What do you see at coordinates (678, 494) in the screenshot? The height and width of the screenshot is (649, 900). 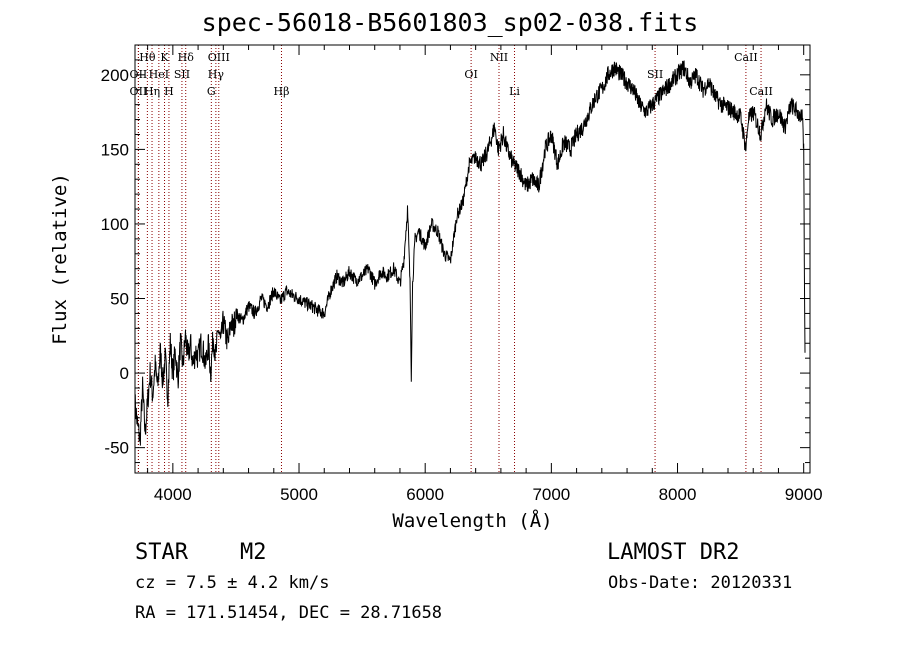 I see `x-tick-label: 8000` at bounding box center [678, 494].